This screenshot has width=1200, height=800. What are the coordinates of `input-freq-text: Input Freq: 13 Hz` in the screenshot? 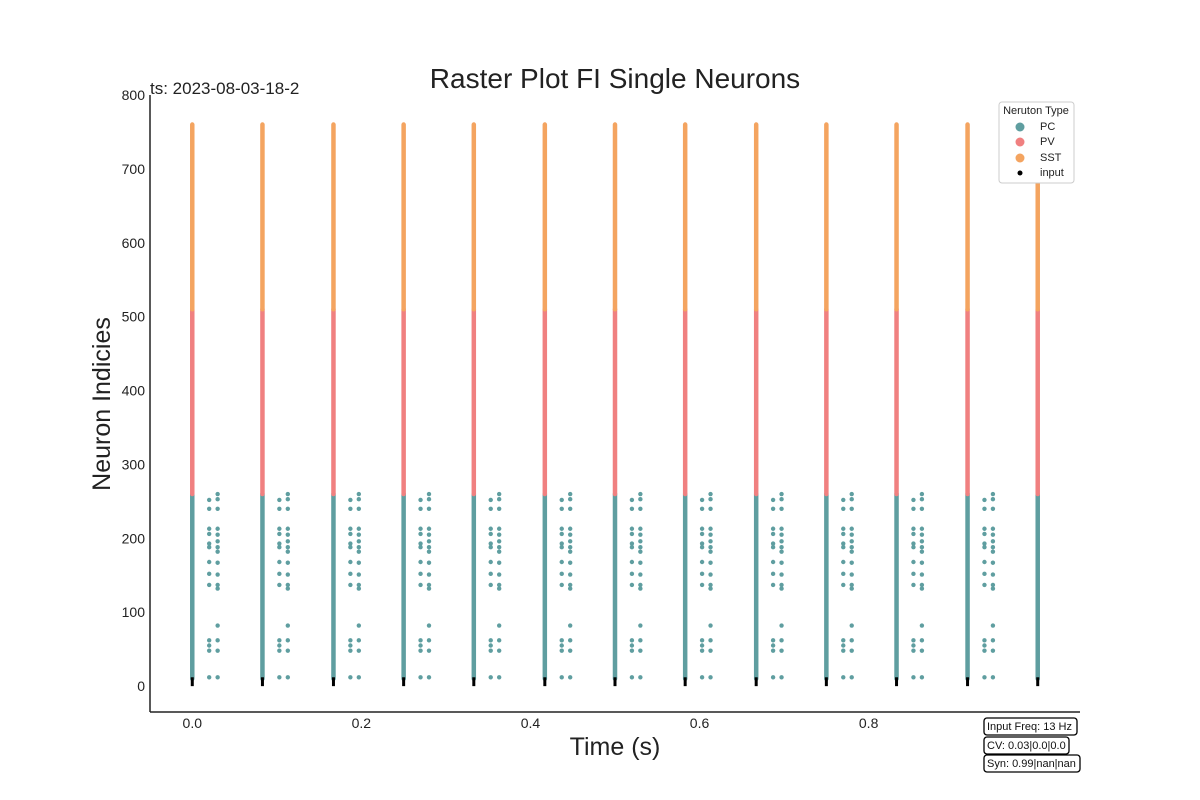 It's located at (1029, 727).